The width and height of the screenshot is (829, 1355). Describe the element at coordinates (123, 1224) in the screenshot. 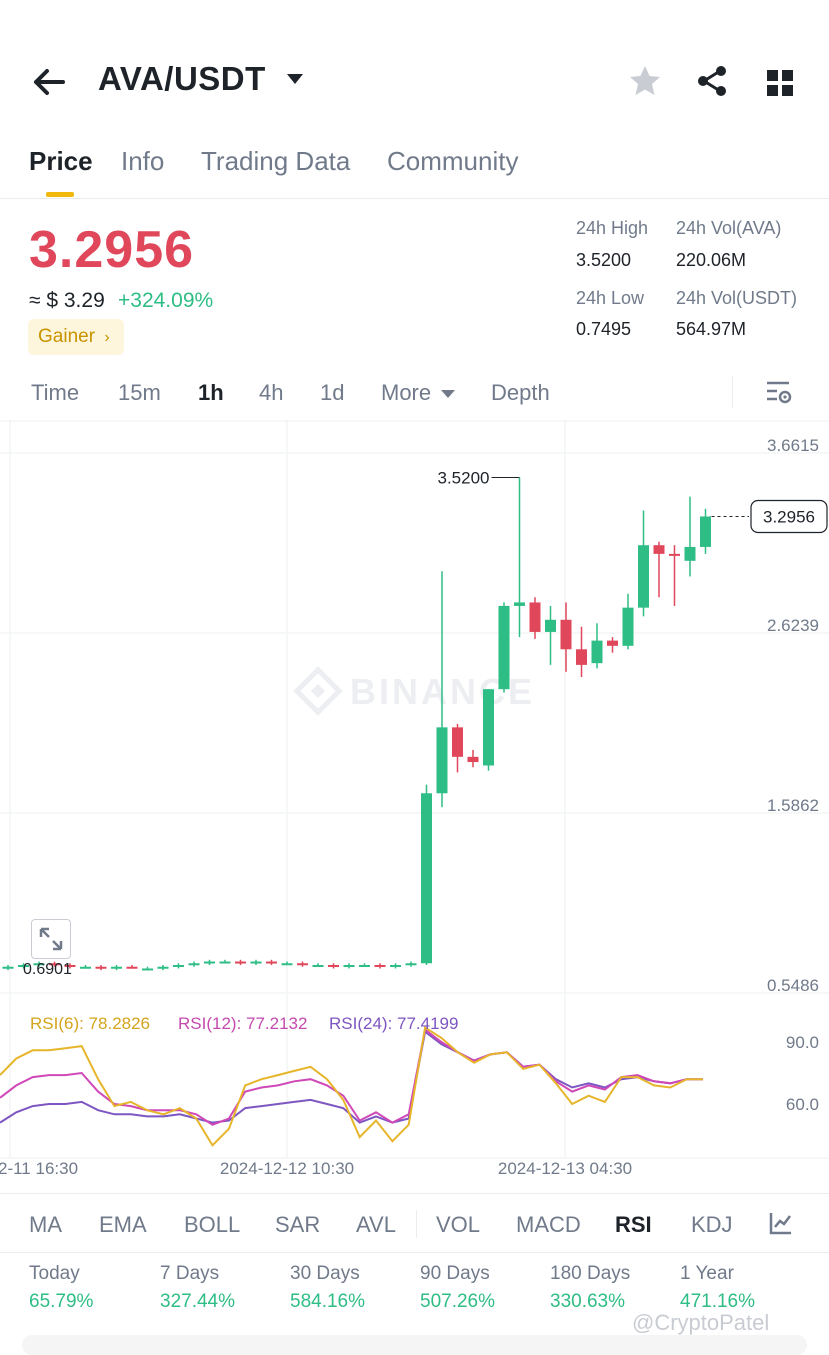

I see `indicator-ema: EMA` at that location.